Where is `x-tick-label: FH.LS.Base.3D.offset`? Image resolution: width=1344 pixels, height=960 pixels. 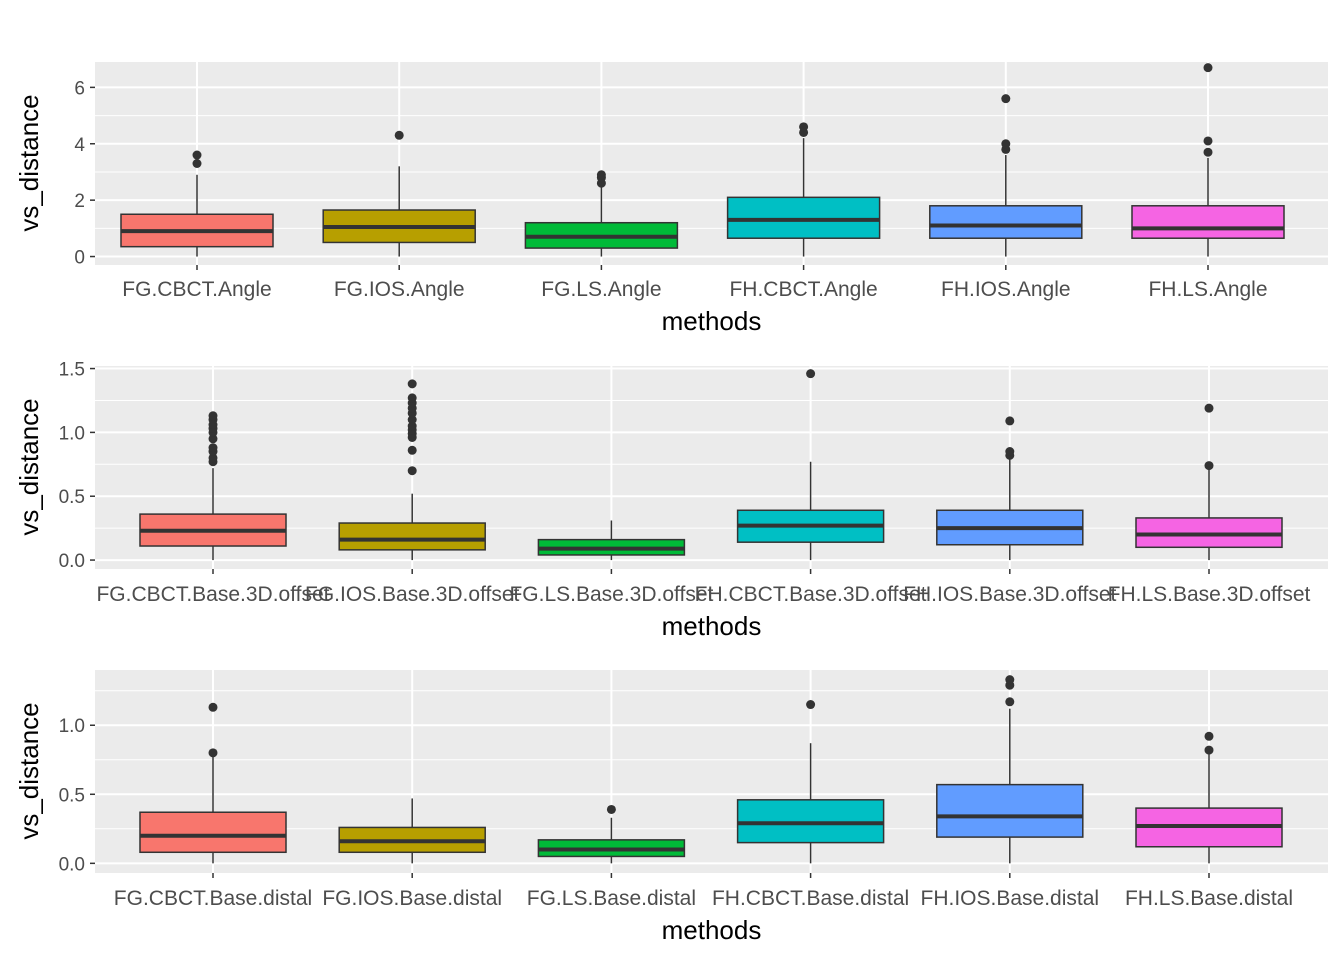
x-tick-label: FH.LS.Base.3D.offset is located at coordinates (1209, 594).